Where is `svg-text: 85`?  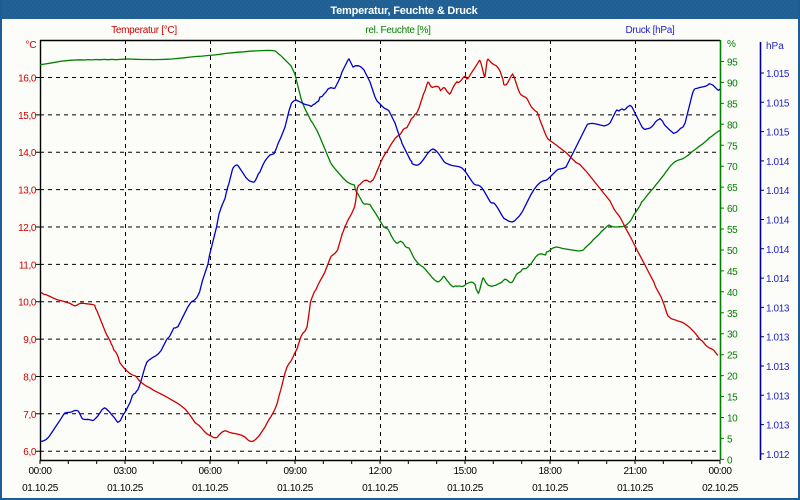 svg-text: 85 is located at coordinates (732, 104).